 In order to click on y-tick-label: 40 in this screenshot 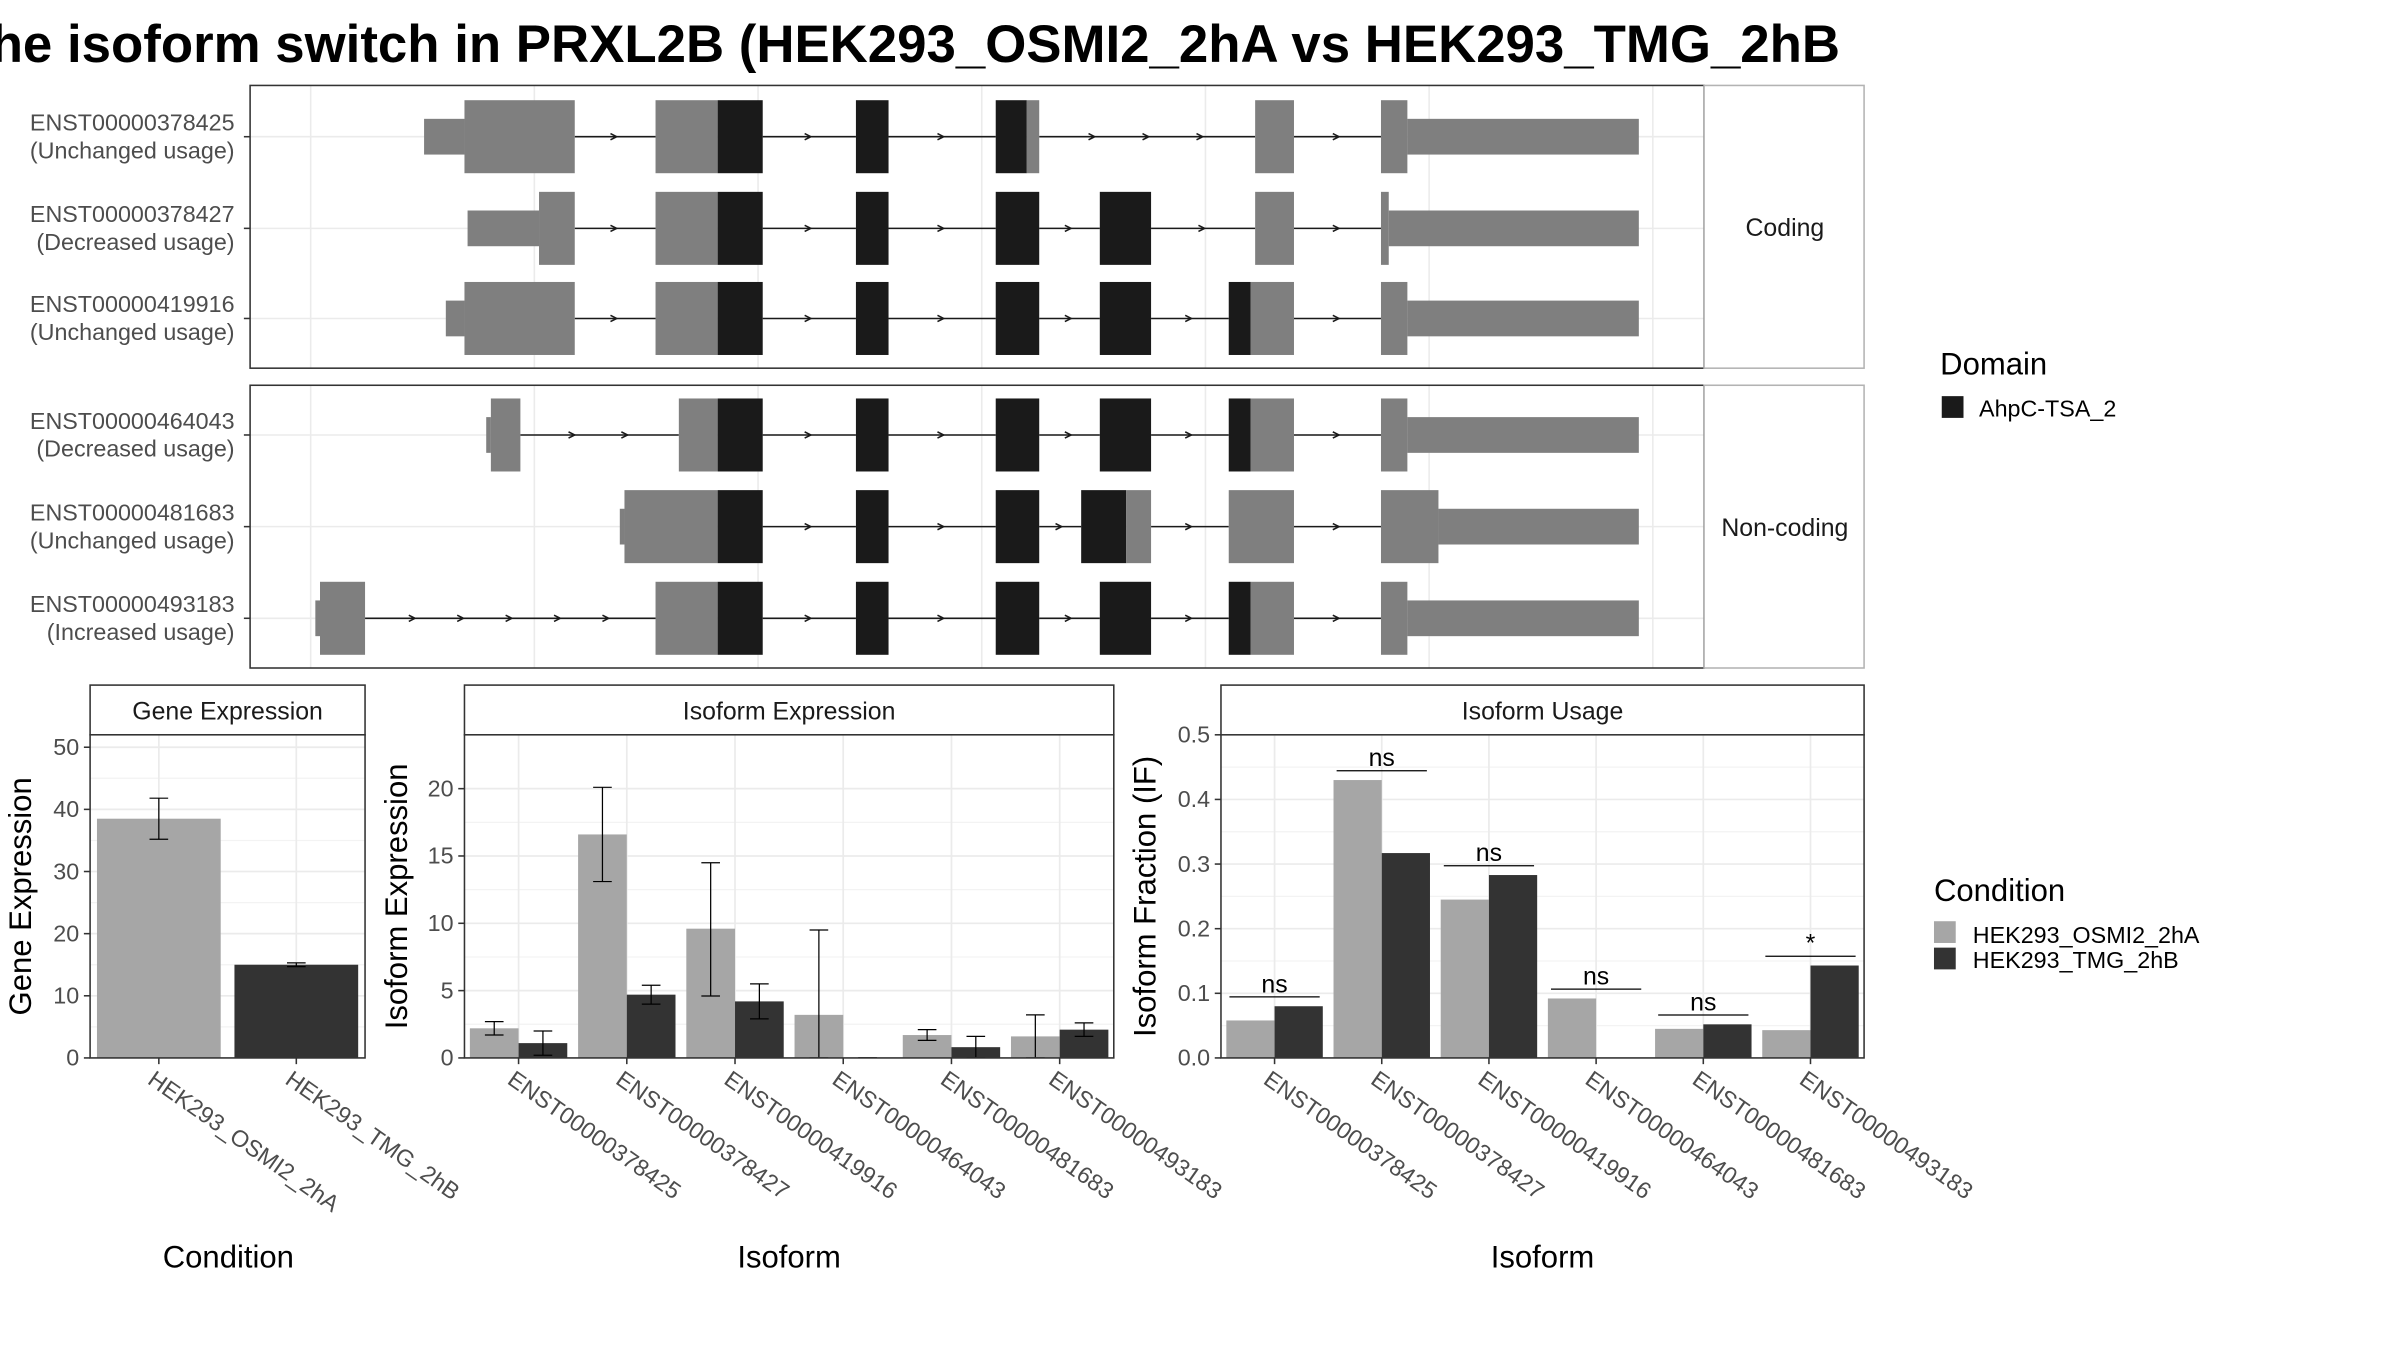, I will do `click(66, 809)`.